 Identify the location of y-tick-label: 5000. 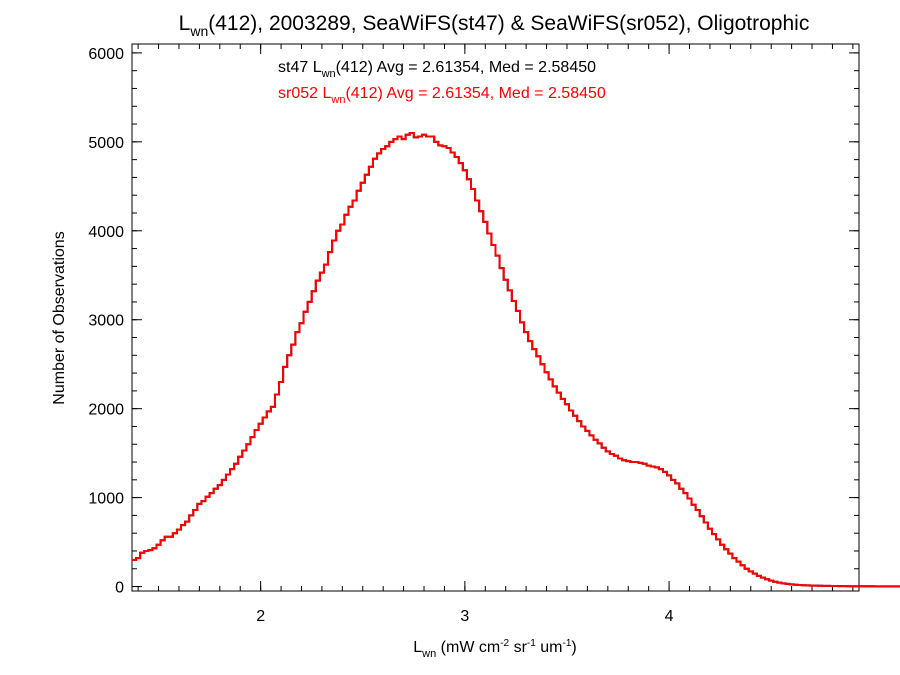
(106, 143).